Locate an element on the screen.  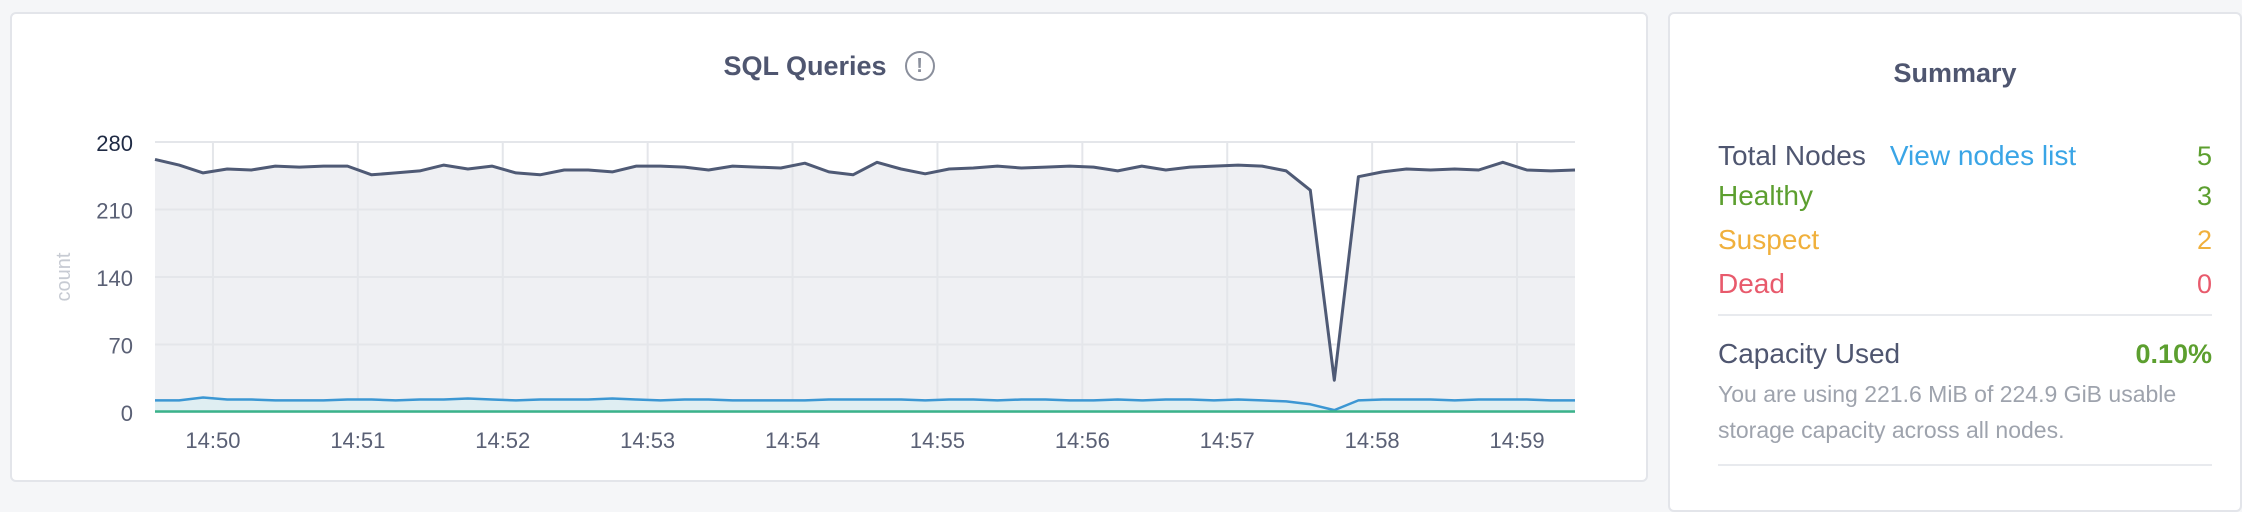
dead-label: Dead is located at coordinates (1751, 283).